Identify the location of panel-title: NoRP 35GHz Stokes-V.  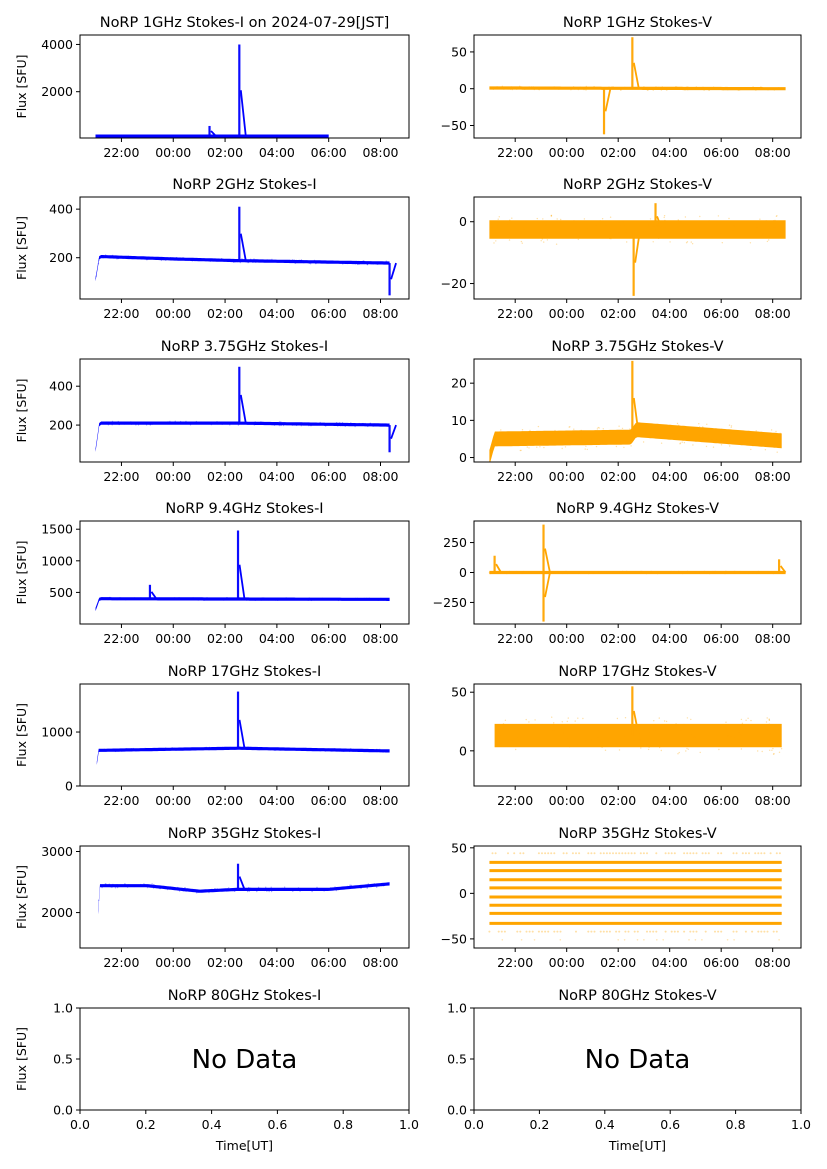
(637, 834).